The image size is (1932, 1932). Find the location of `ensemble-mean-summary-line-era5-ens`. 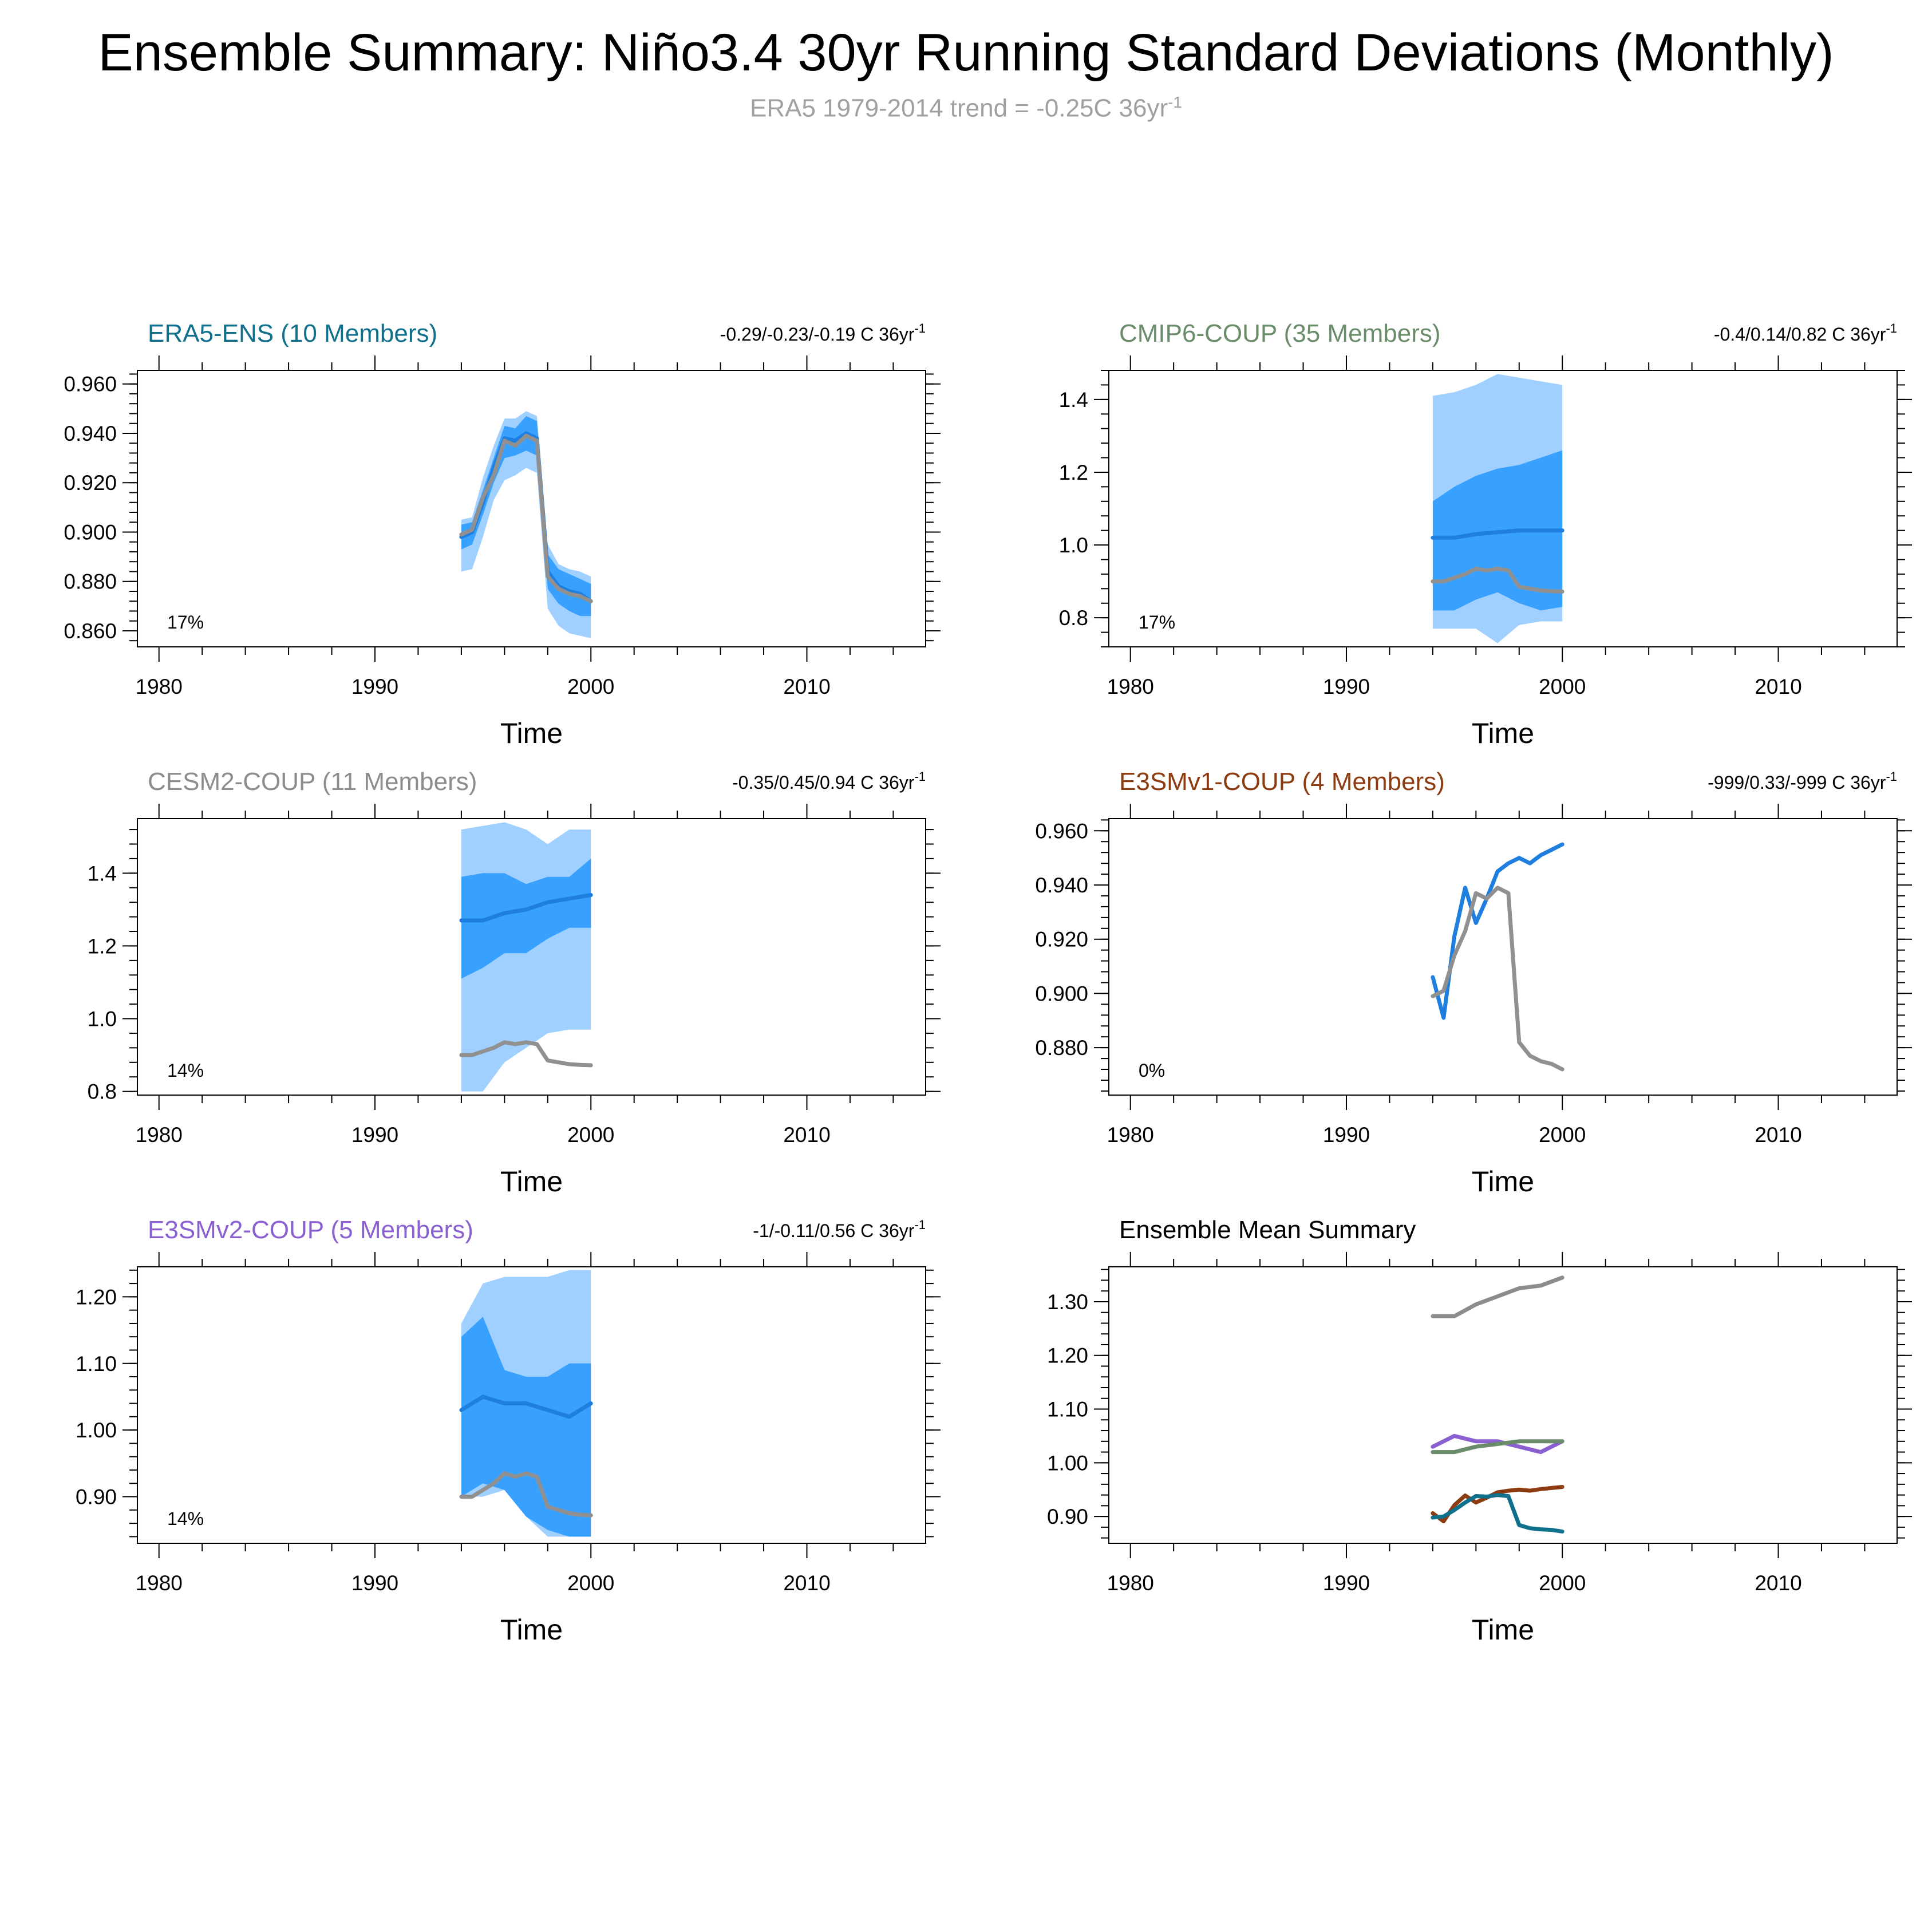

ensemble-mean-summary-line-era5-ens is located at coordinates (1497, 1513).